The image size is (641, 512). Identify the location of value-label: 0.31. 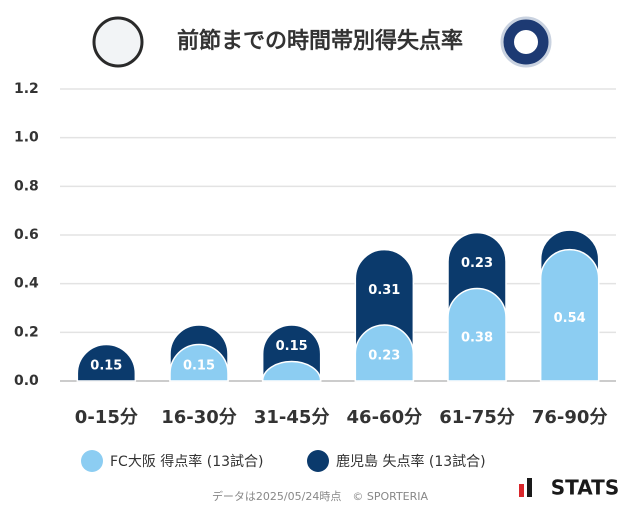
(384, 290).